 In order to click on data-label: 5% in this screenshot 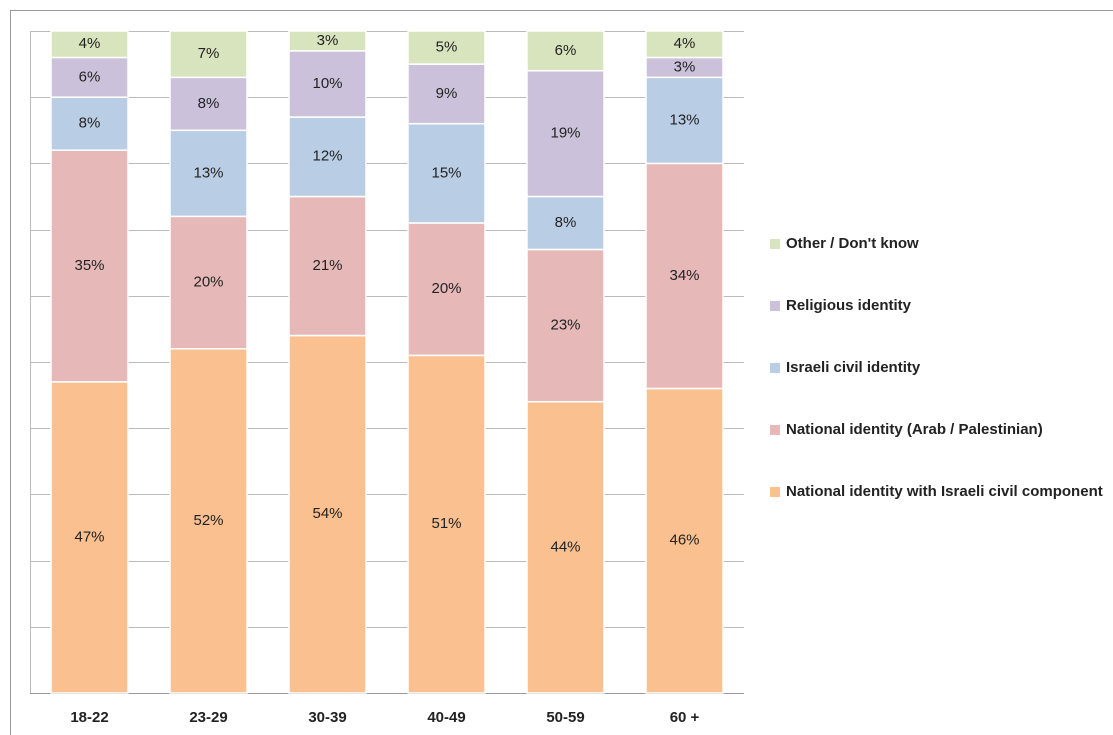, I will do `click(447, 47)`.